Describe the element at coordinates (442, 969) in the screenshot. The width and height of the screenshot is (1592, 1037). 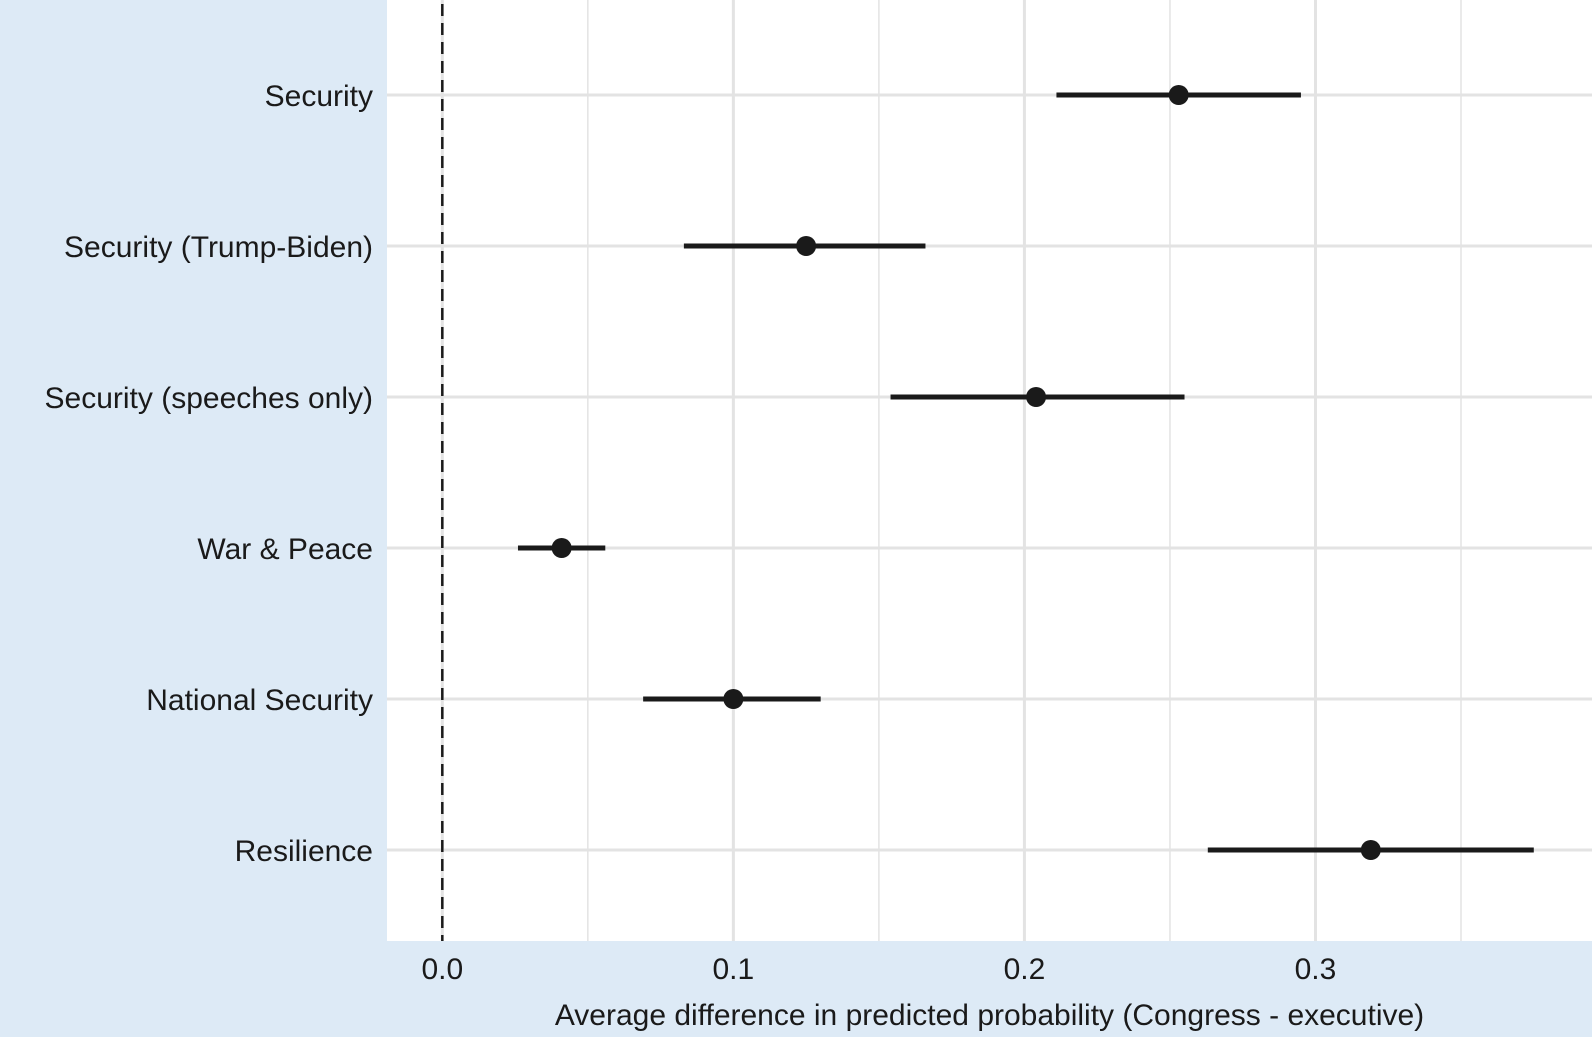
I see `x-tick-label: 0.0` at that location.